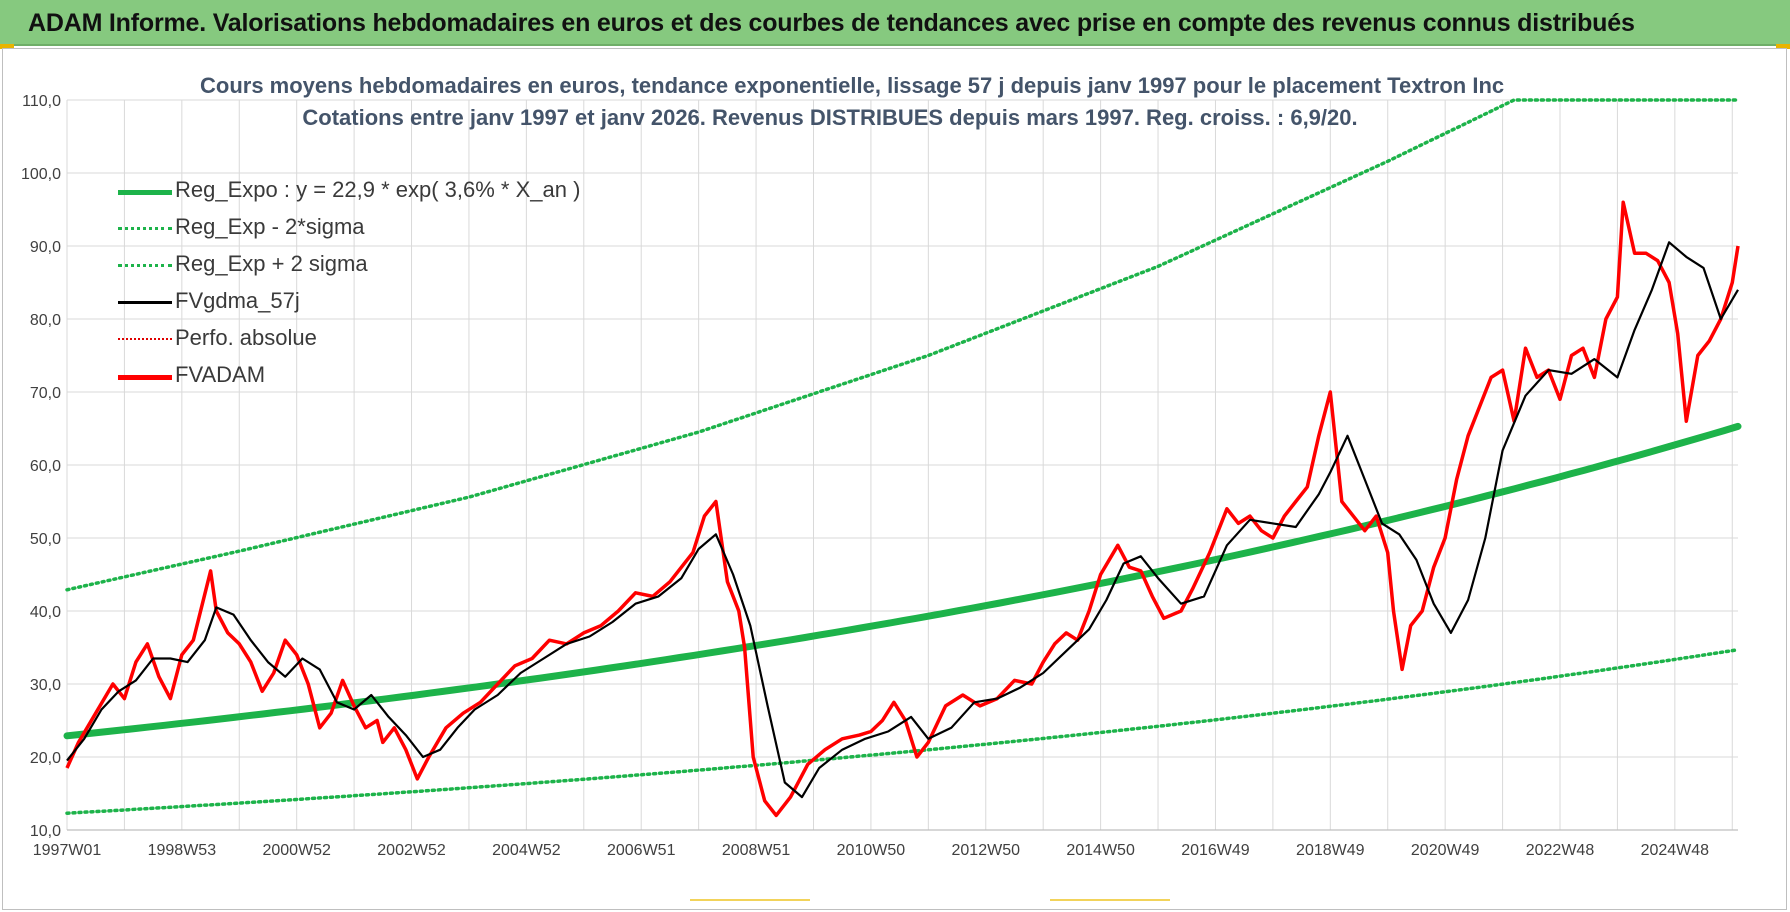 This screenshot has width=1790, height=912. Describe the element at coordinates (41, 101) in the screenshot. I see `y-tick-label: 110,0` at that location.